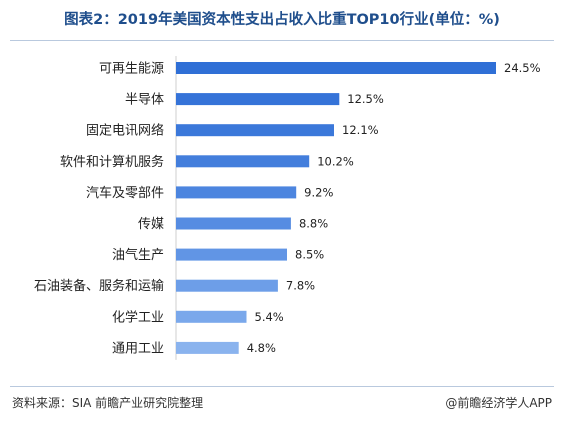 This screenshot has height=421, width=564. What do you see at coordinates (269, 317) in the screenshot?
I see `data-label: 5.4%` at bounding box center [269, 317].